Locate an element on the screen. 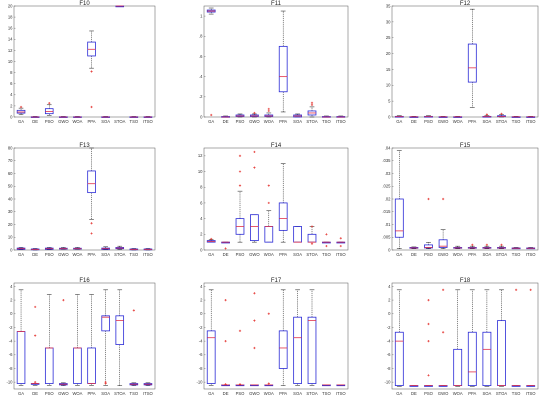  y-tick-label: 2 is located at coordinates (201, 299).